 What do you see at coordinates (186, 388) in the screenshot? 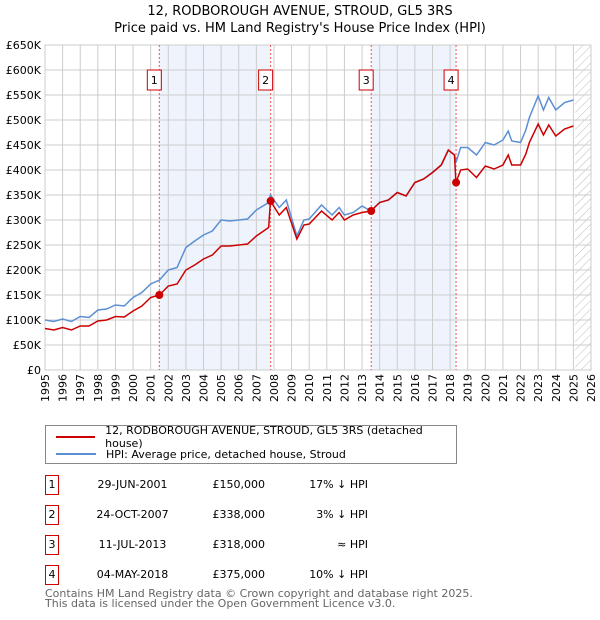
I see `x-tick-label: 2003` at bounding box center [186, 388].